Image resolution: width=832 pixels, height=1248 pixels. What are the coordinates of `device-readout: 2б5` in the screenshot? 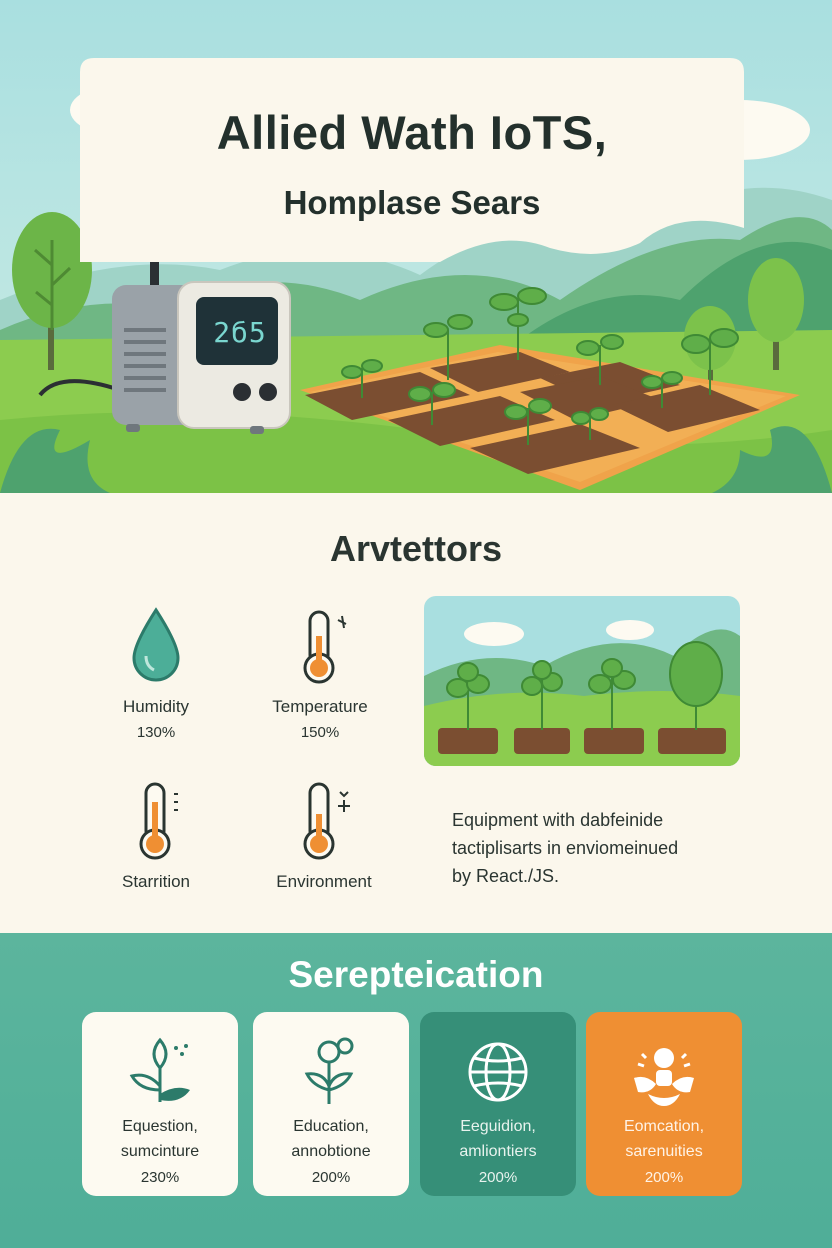 It's located at (240, 332).